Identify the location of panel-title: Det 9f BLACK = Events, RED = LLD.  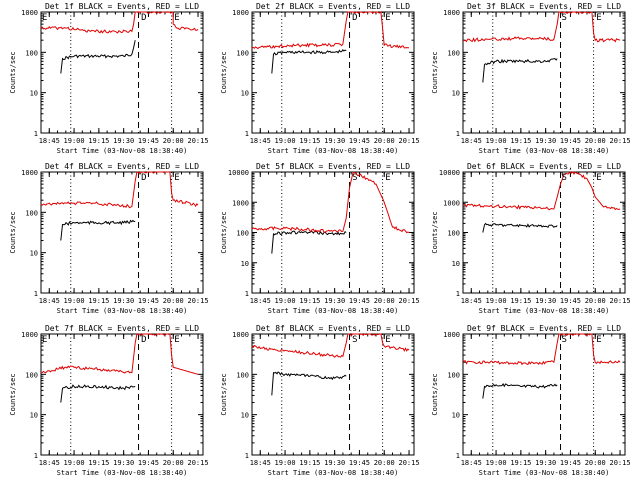
(544, 328).